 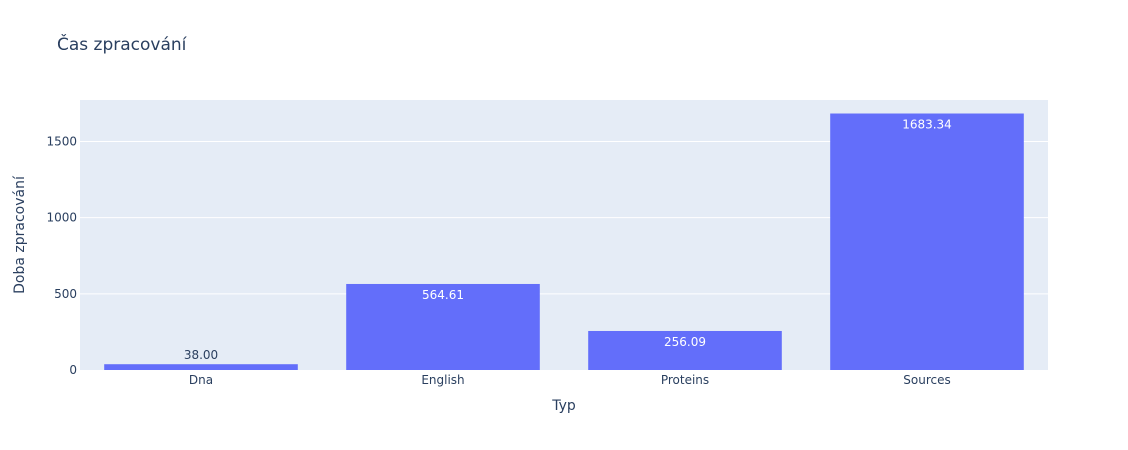 What do you see at coordinates (685, 342) in the screenshot?
I see `bar-value-label: 256.09` at bounding box center [685, 342].